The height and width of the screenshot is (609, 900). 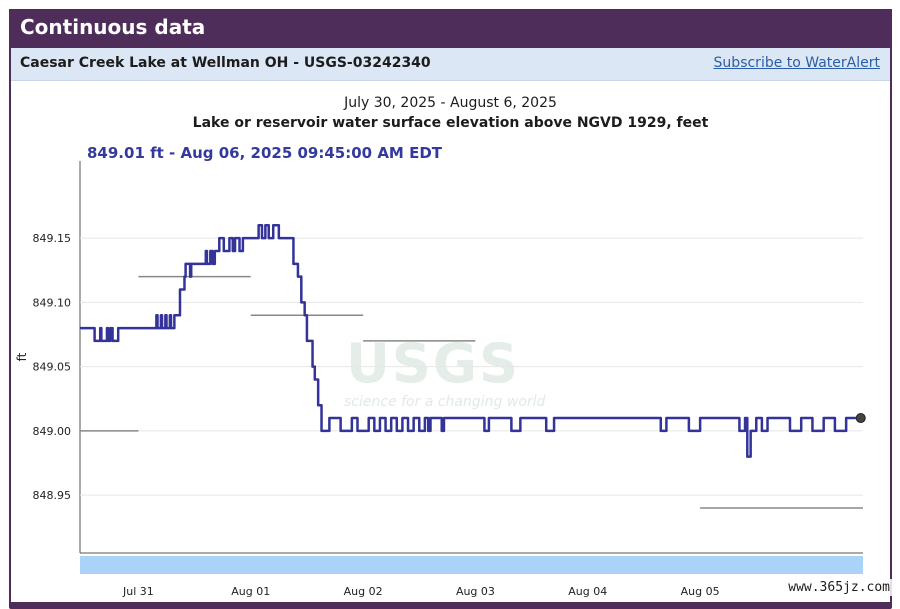 I want to click on y-tick-label: 849.05, so click(x=52, y=367).